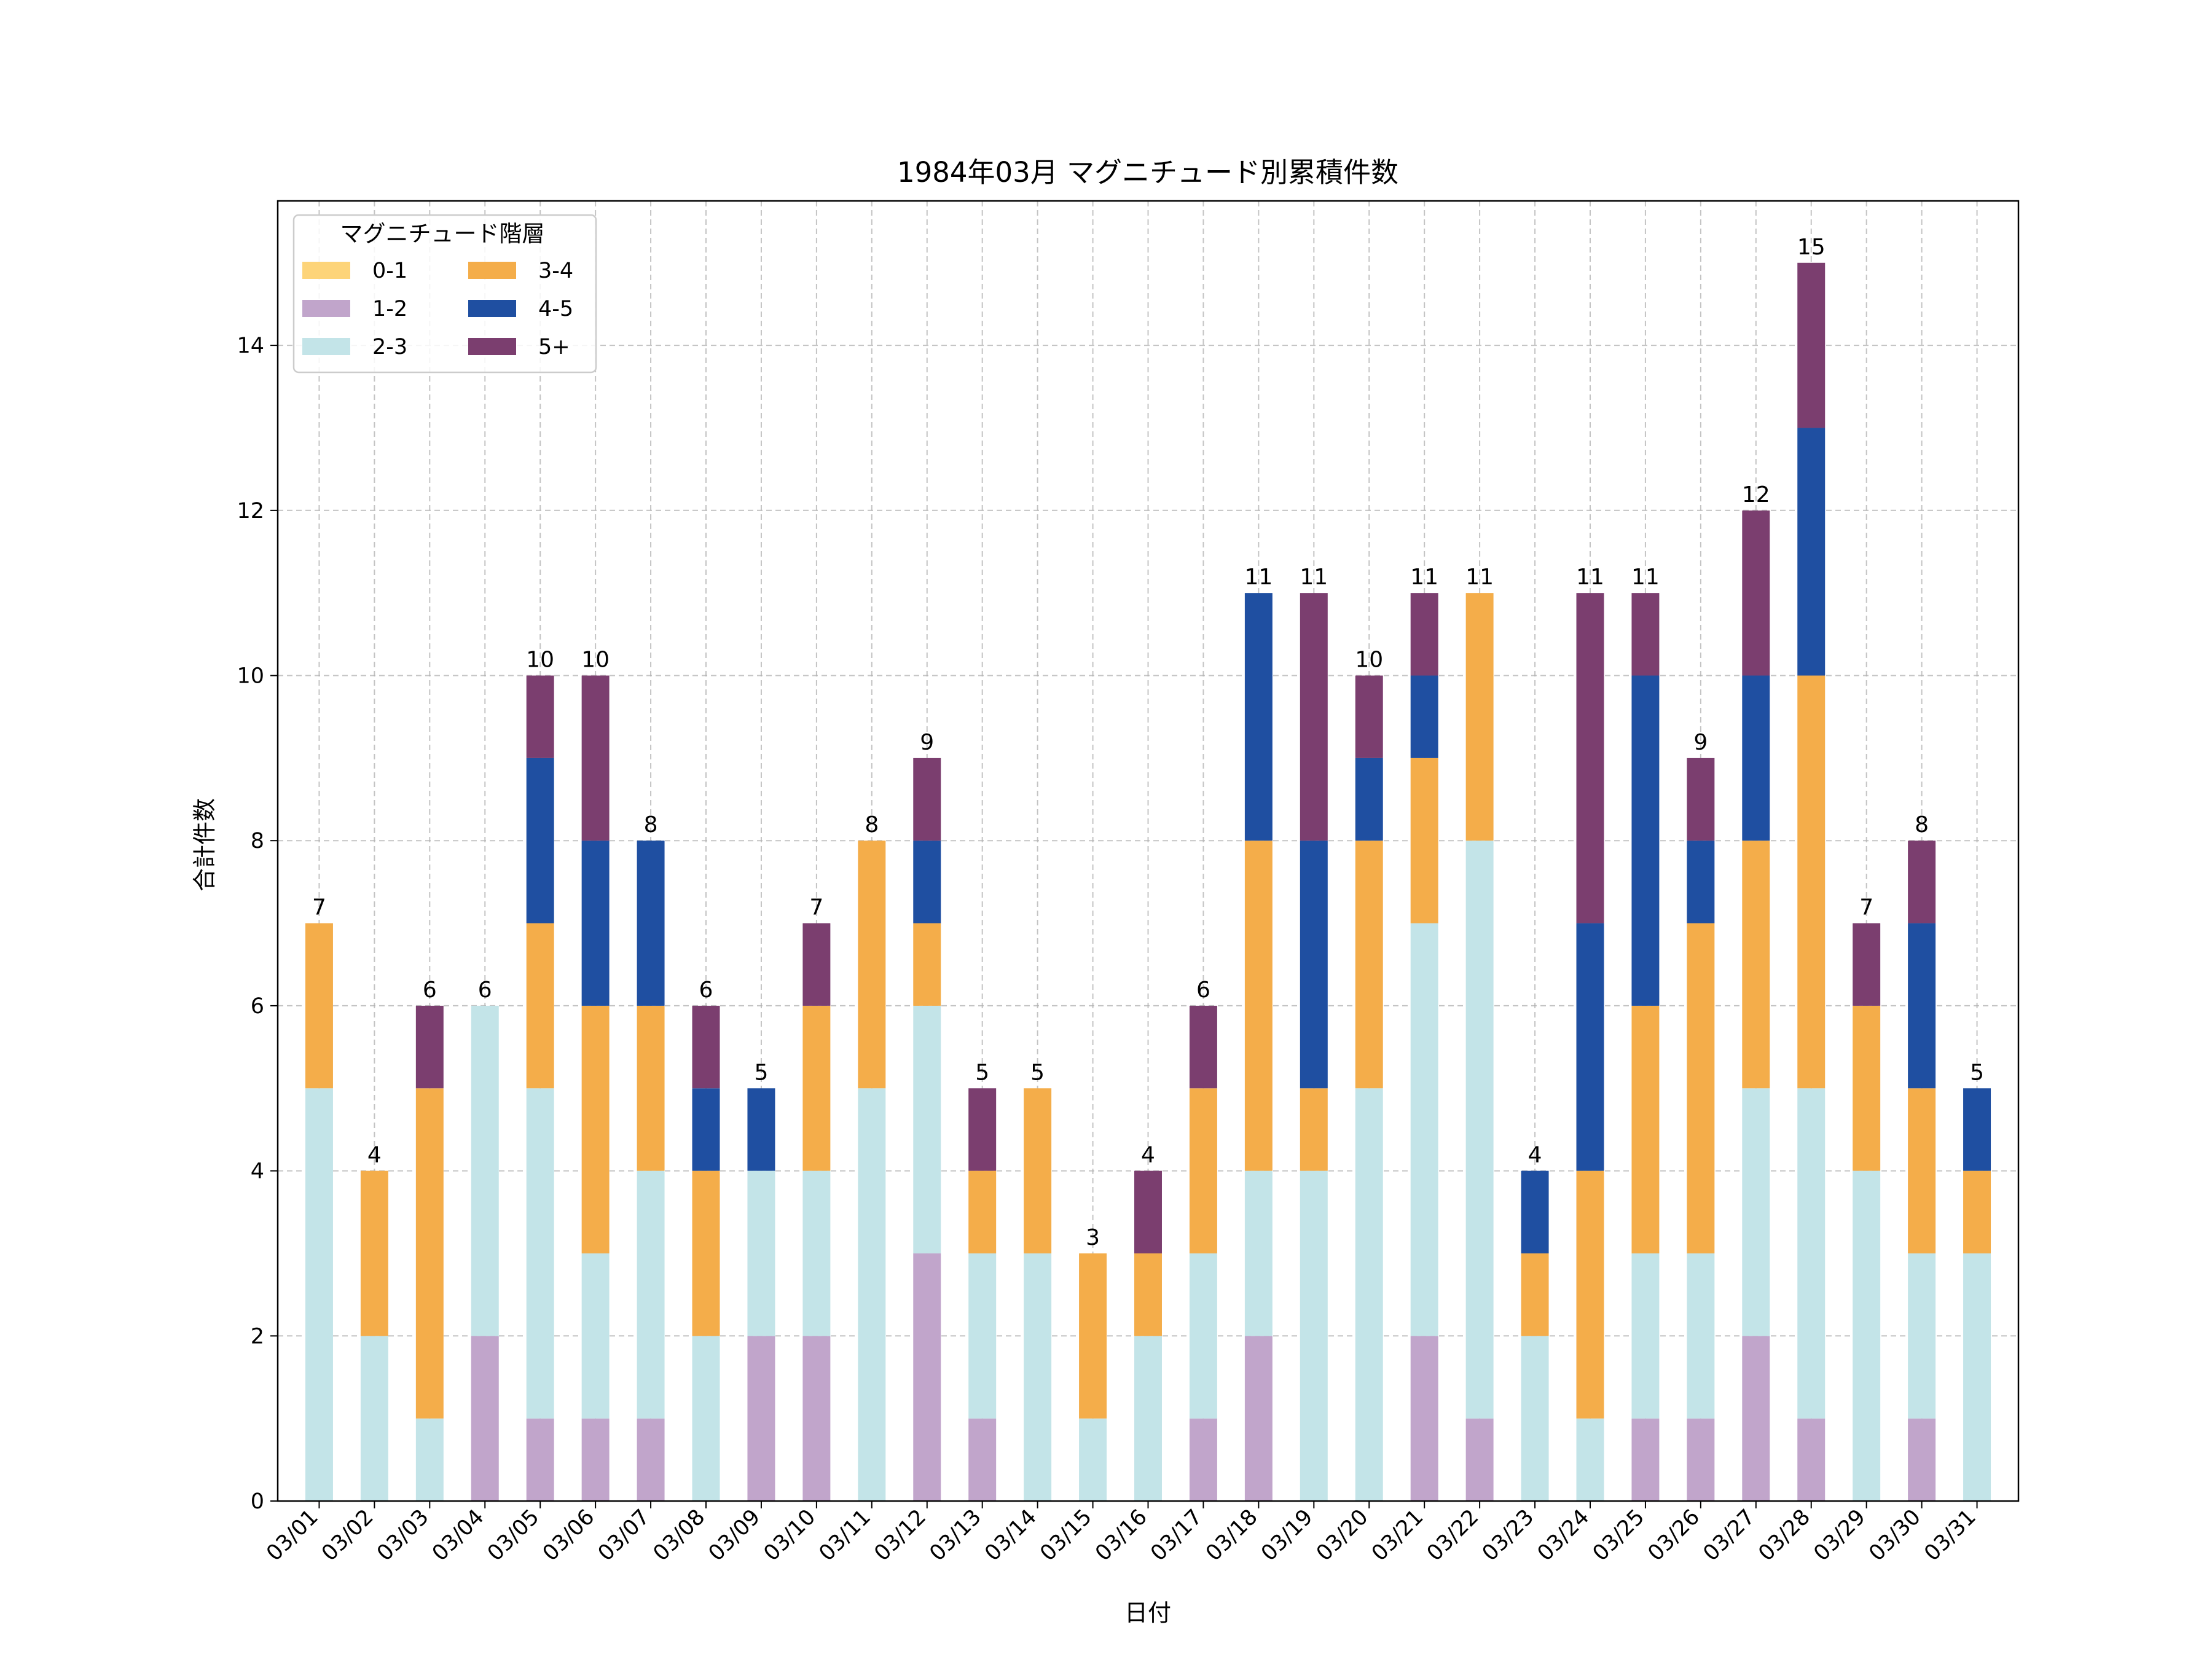  I want to click on legend-label: 2-3, so click(389, 347).